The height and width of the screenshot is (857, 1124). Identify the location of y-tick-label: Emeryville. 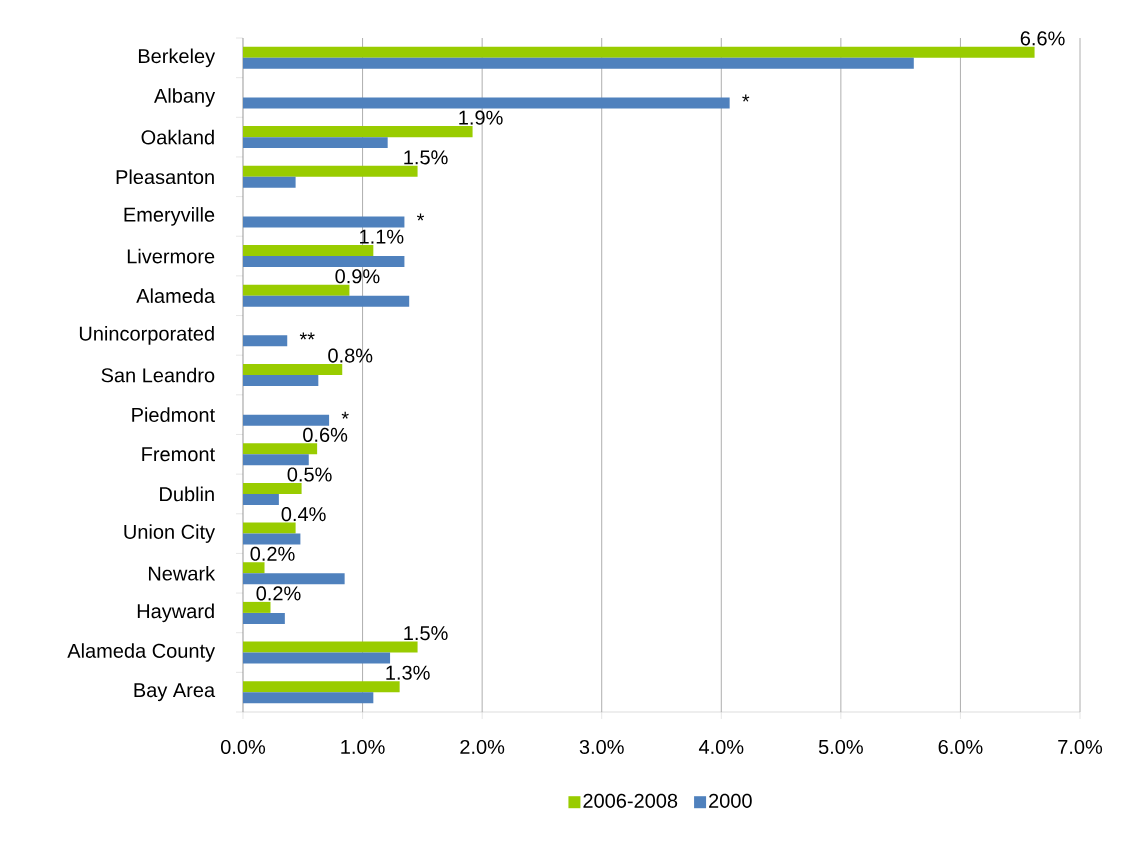
(169, 216).